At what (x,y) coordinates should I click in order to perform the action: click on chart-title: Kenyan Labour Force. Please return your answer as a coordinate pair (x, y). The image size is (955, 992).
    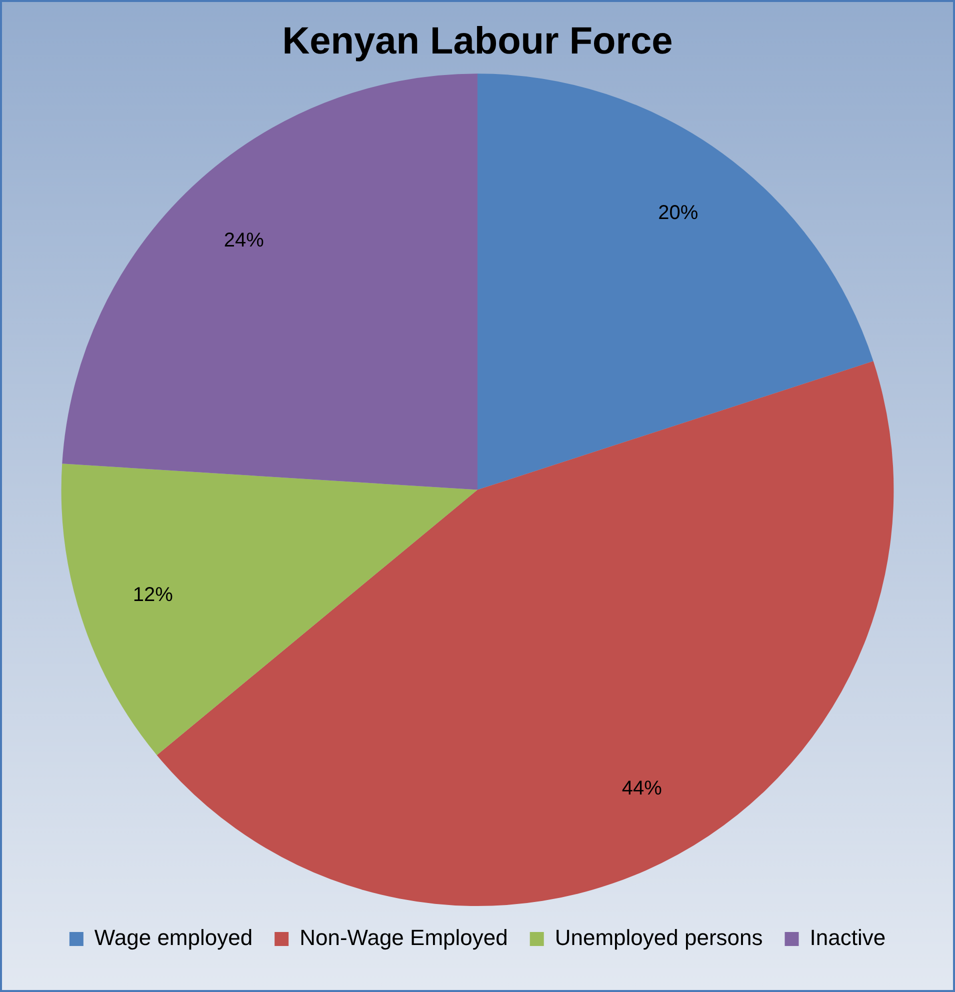
    Looking at the image, I should click on (477, 41).